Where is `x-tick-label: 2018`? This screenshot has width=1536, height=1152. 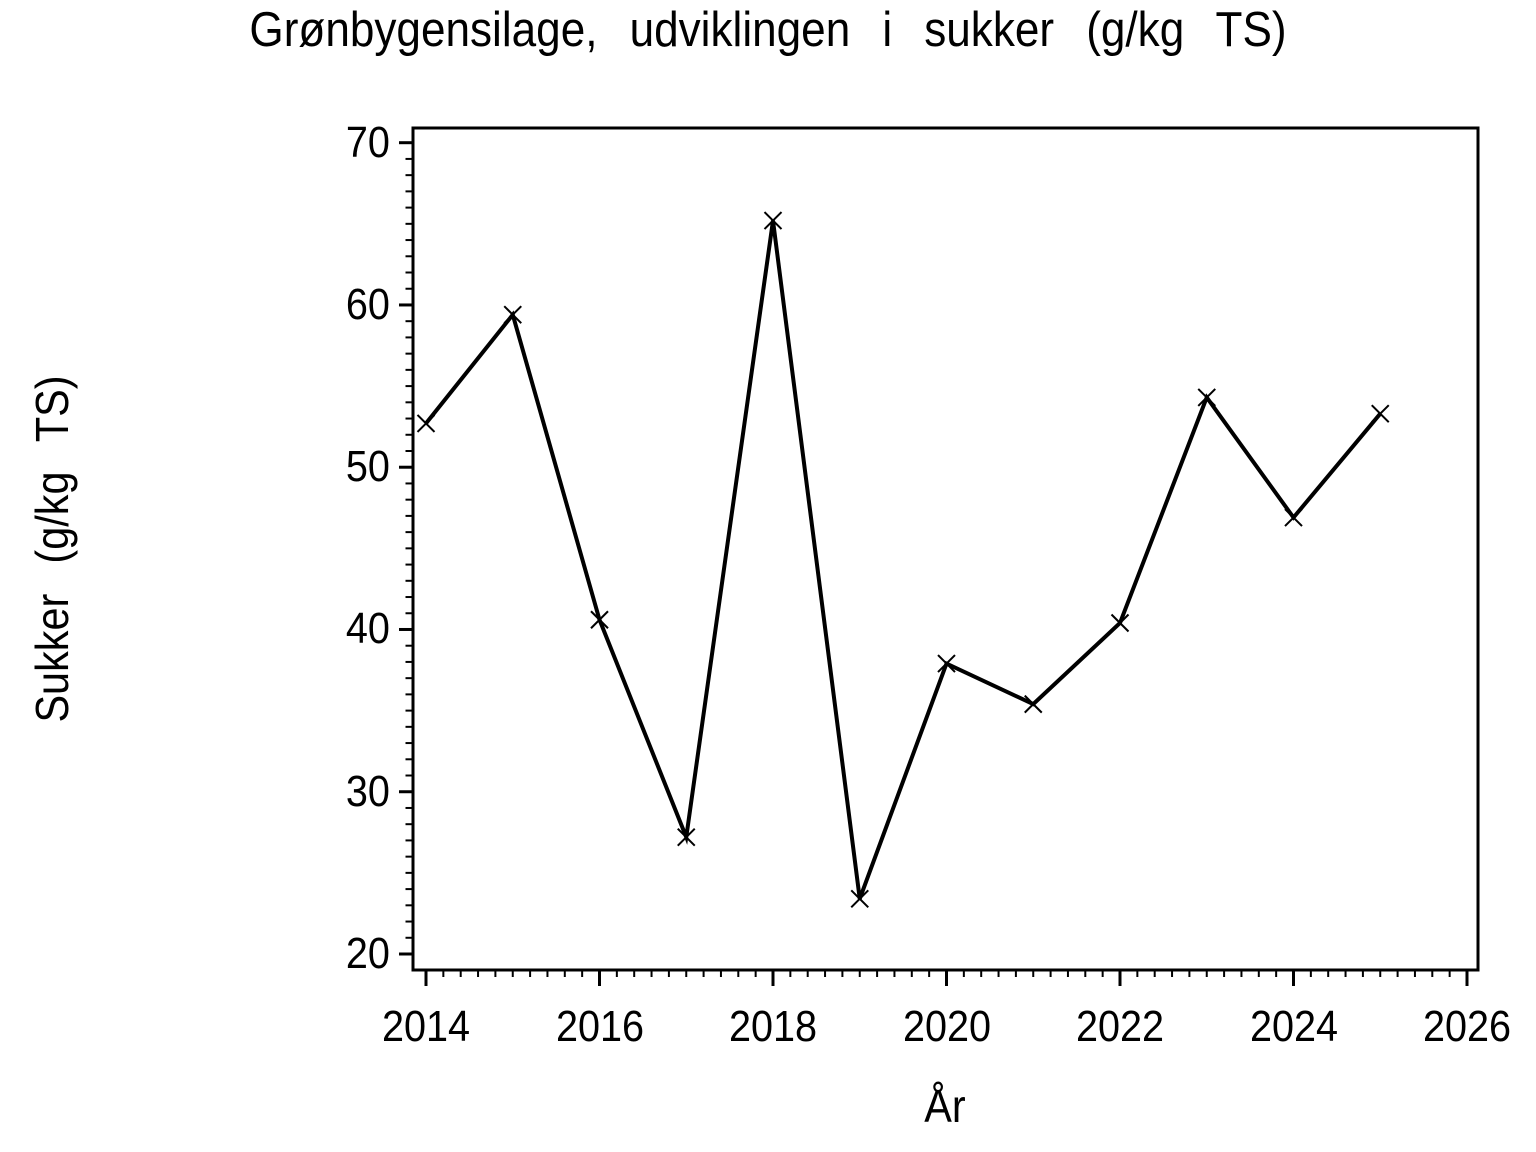
x-tick-label: 2018 is located at coordinates (773, 1026).